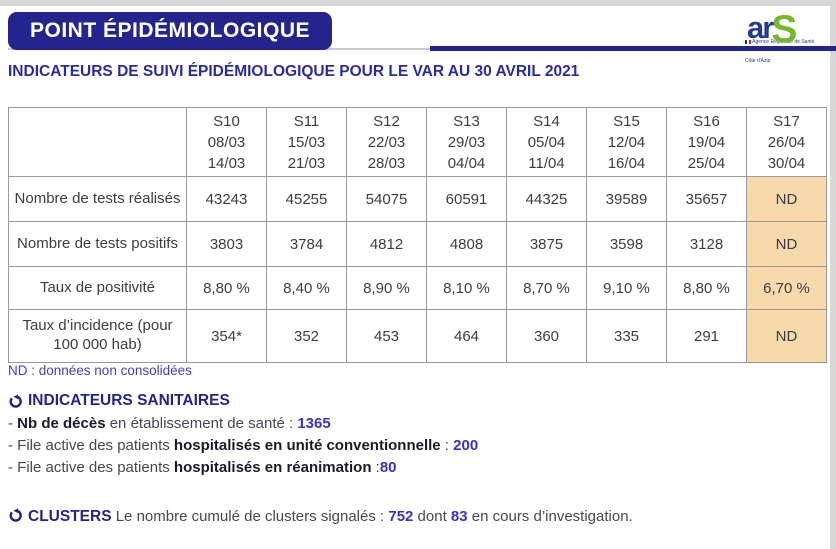 Image resolution: width=836 pixels, height=549 pixels. What do you see at coordinates (786, 288) in the screenshot?
I see `cell-value-nd: 6,70 %` at bounding box center [786, 288].